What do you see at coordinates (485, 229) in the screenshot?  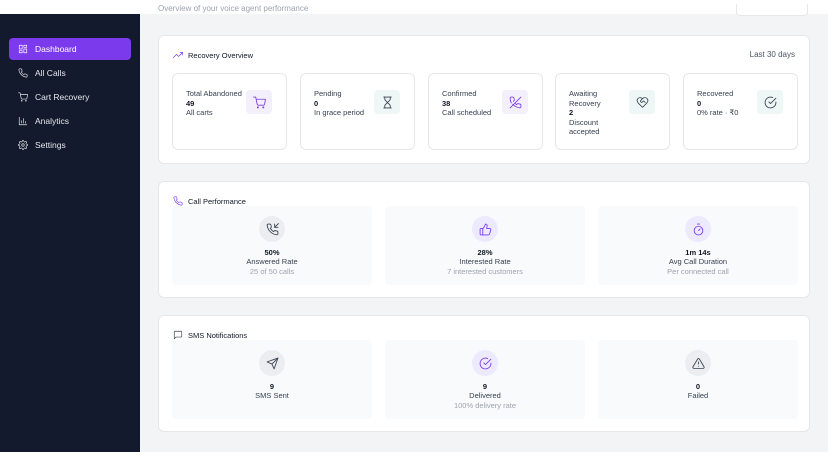 I see `thumbs-up-icon` at bounding box center [485, 229].